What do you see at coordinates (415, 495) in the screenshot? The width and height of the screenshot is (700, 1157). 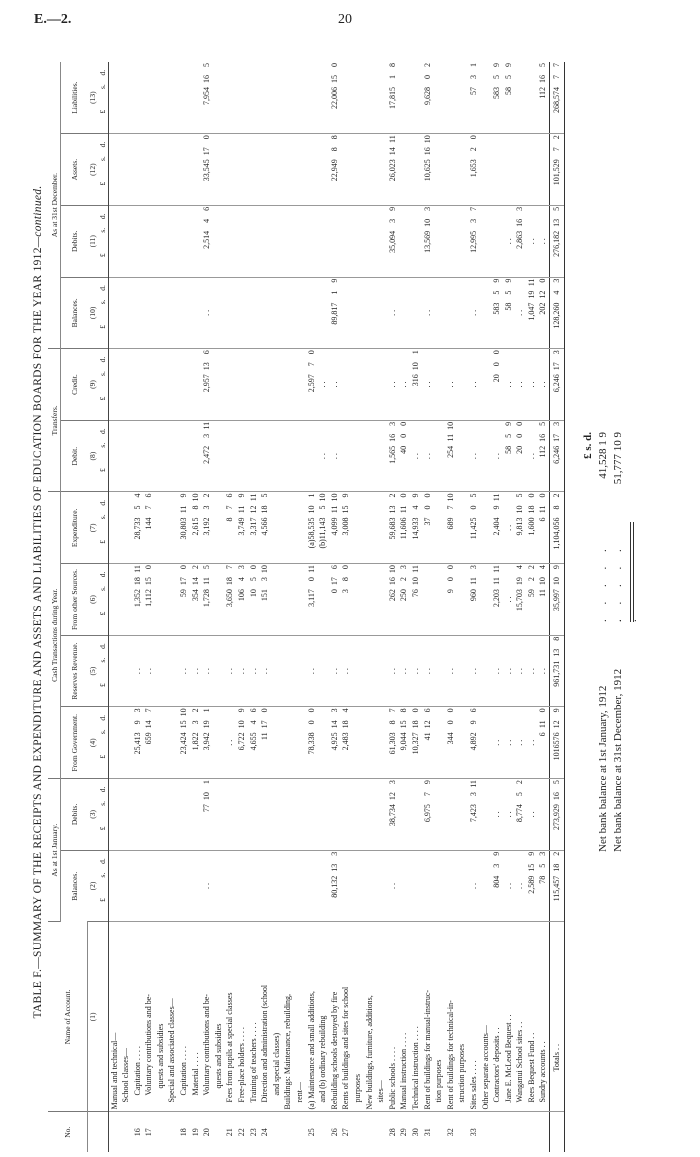 I see `pence: 9` at bounding box center [415, 495].